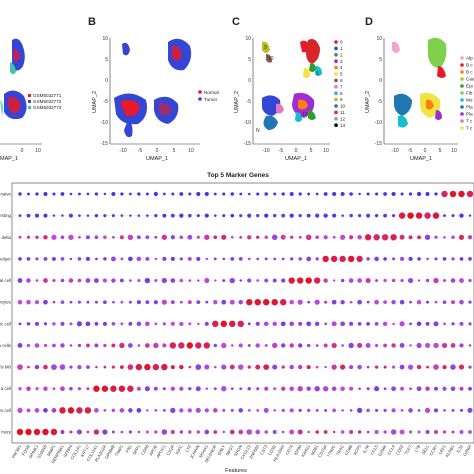  I want to click on panel-d-x-ticks: -10 -5 0 5 10, so click(424, 151).